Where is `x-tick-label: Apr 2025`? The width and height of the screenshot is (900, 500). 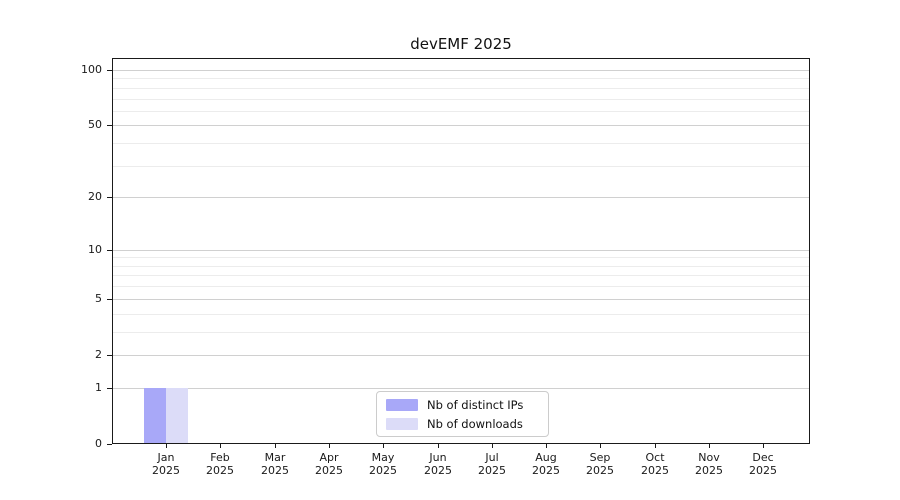
x-tick-label: Apr 2025 is located at coordinates (329, 464).